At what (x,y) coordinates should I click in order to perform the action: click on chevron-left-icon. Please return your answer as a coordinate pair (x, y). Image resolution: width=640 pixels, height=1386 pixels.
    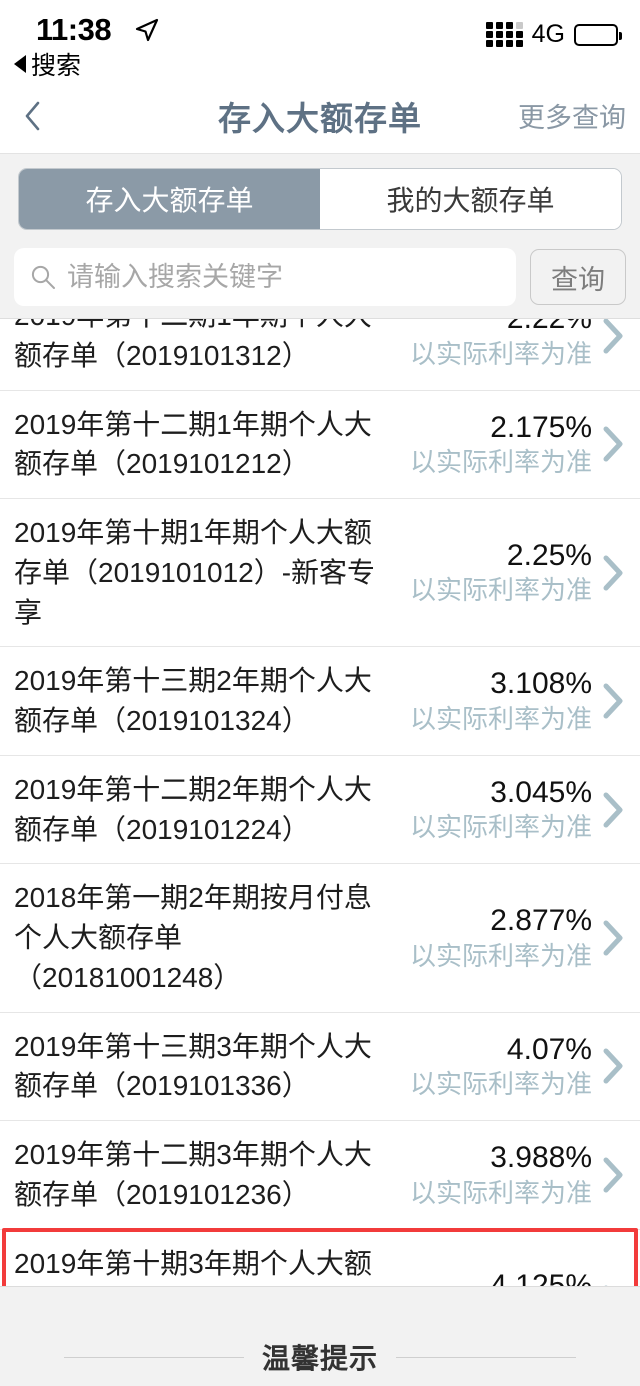
    Looking at the image, I should click on (32, 116).